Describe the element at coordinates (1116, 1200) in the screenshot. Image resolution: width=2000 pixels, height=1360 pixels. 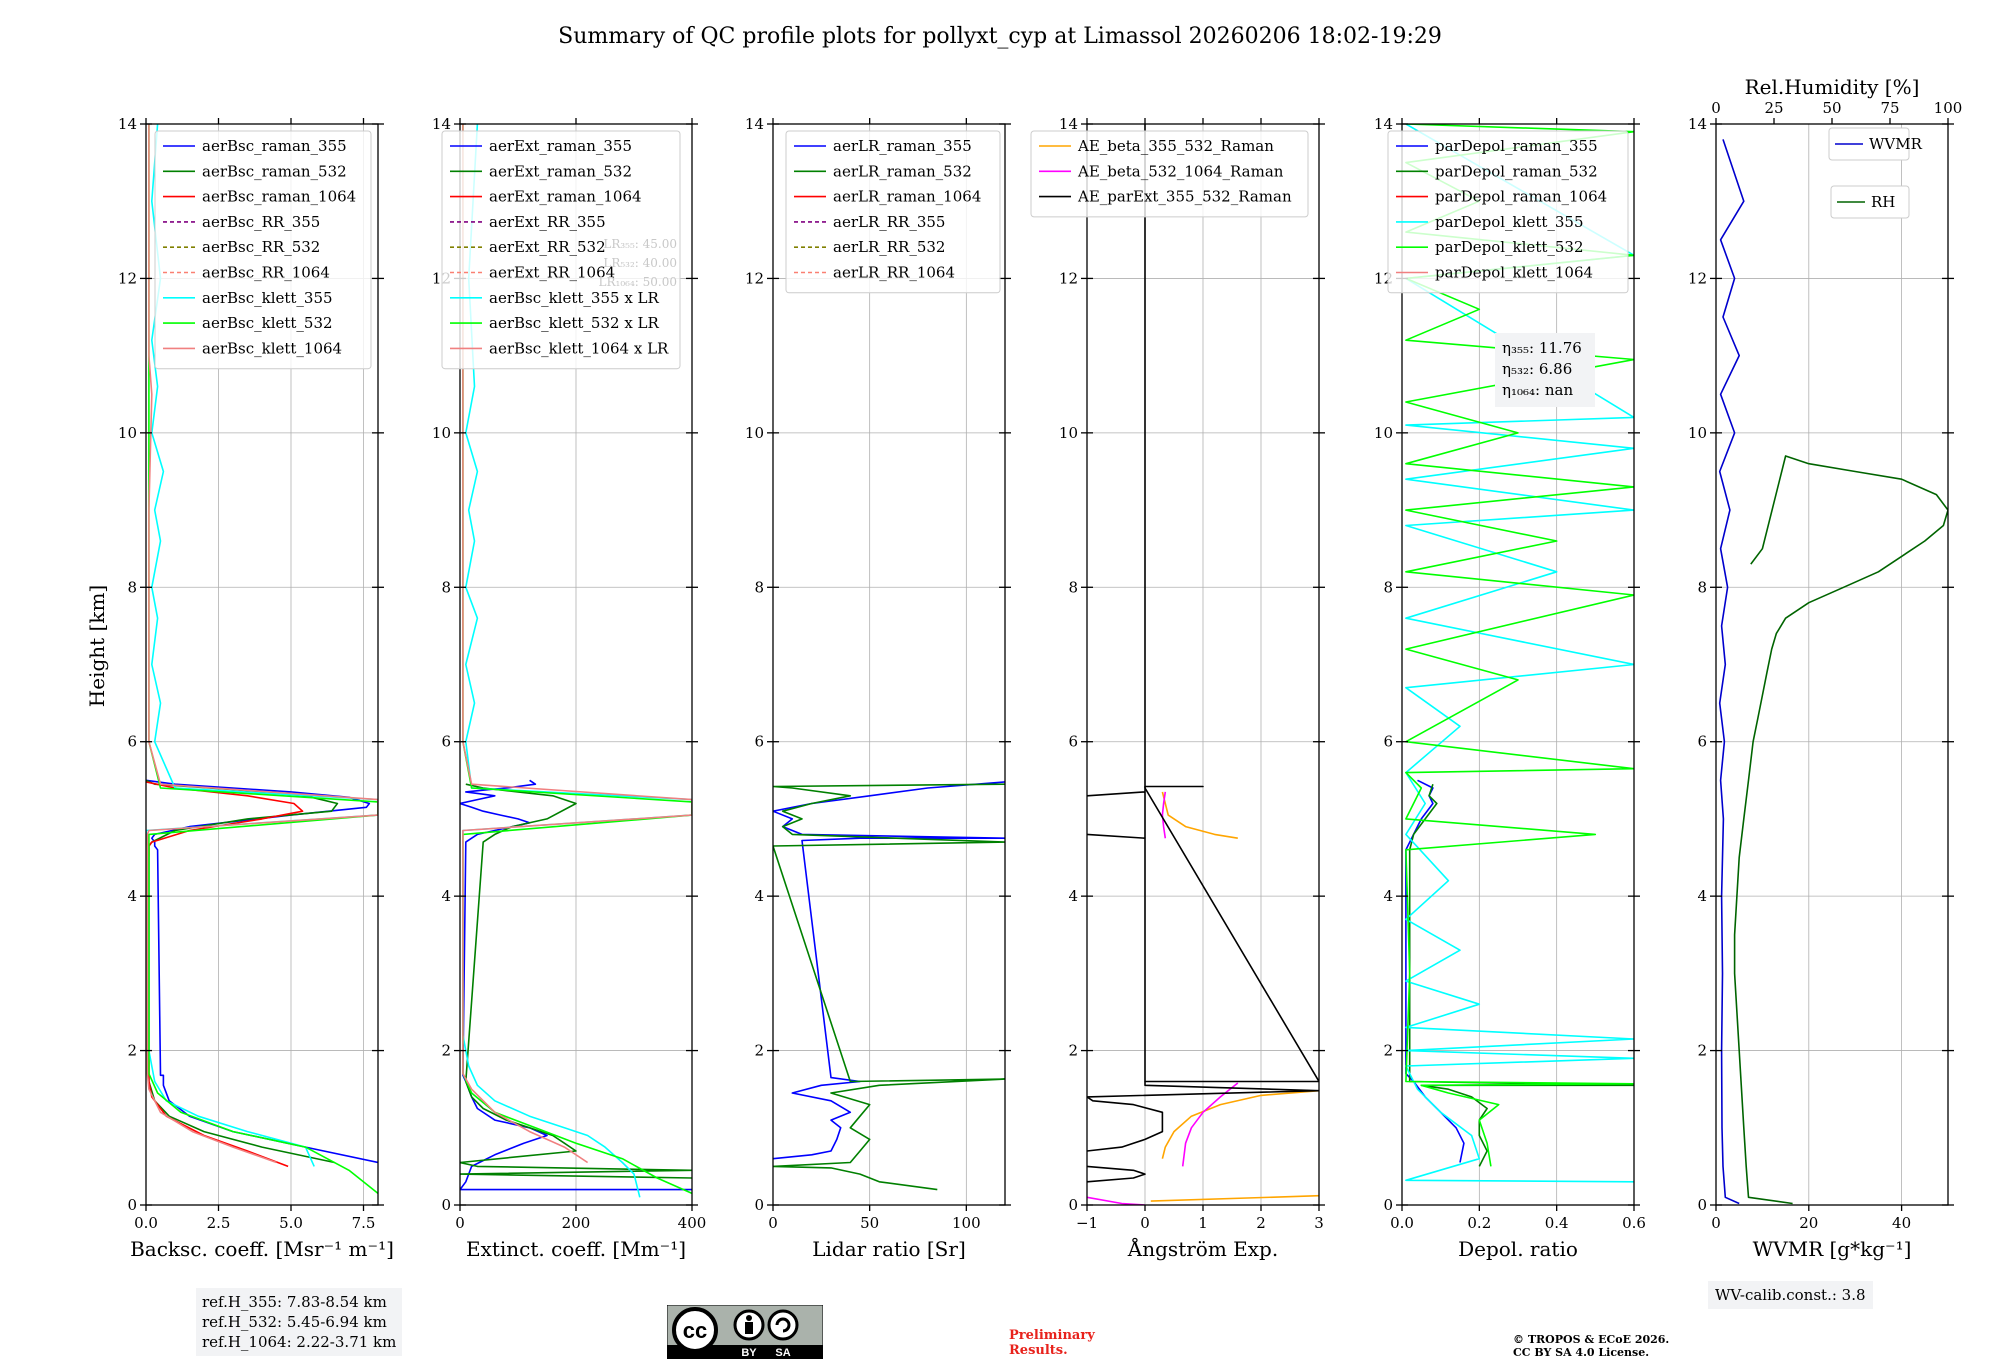
I see `series-line-ae-beta-532-1064-raman-low` at that location.